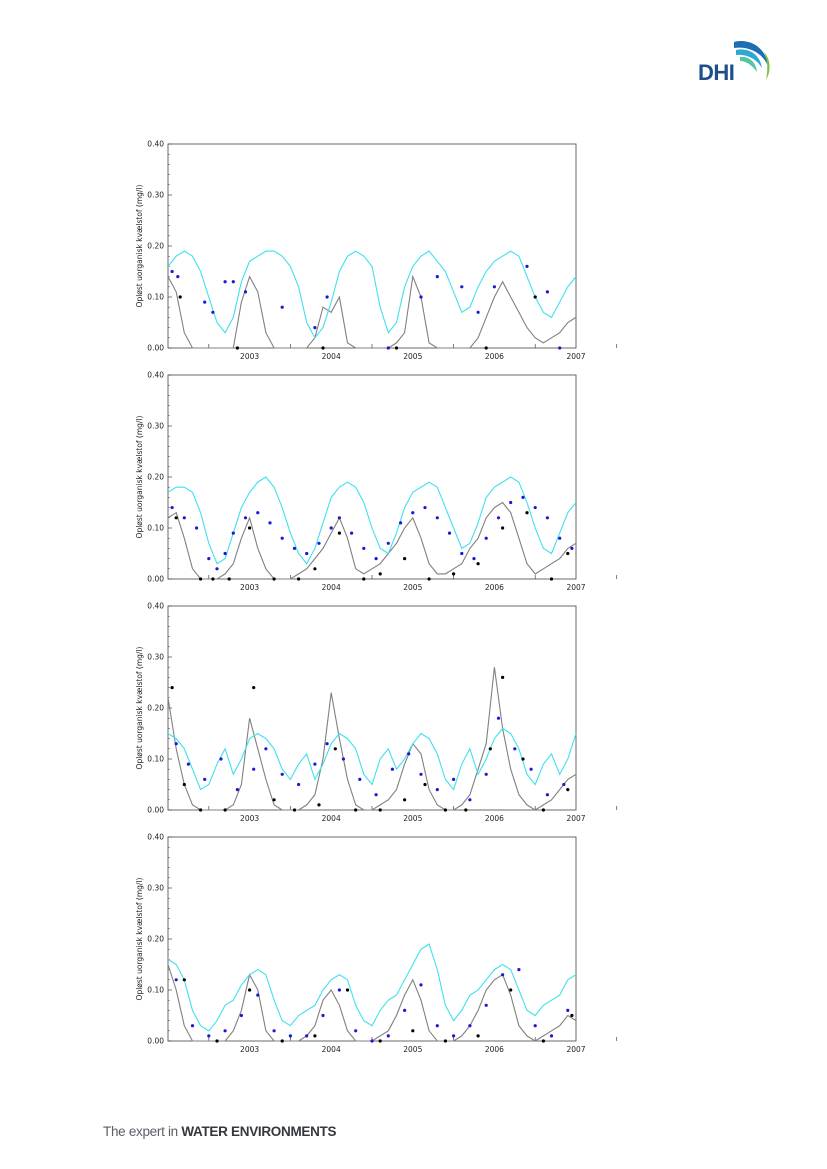 The height and width of the screenshot is (1169, 827). I want to click on gray-series-line, so click(372, 311).